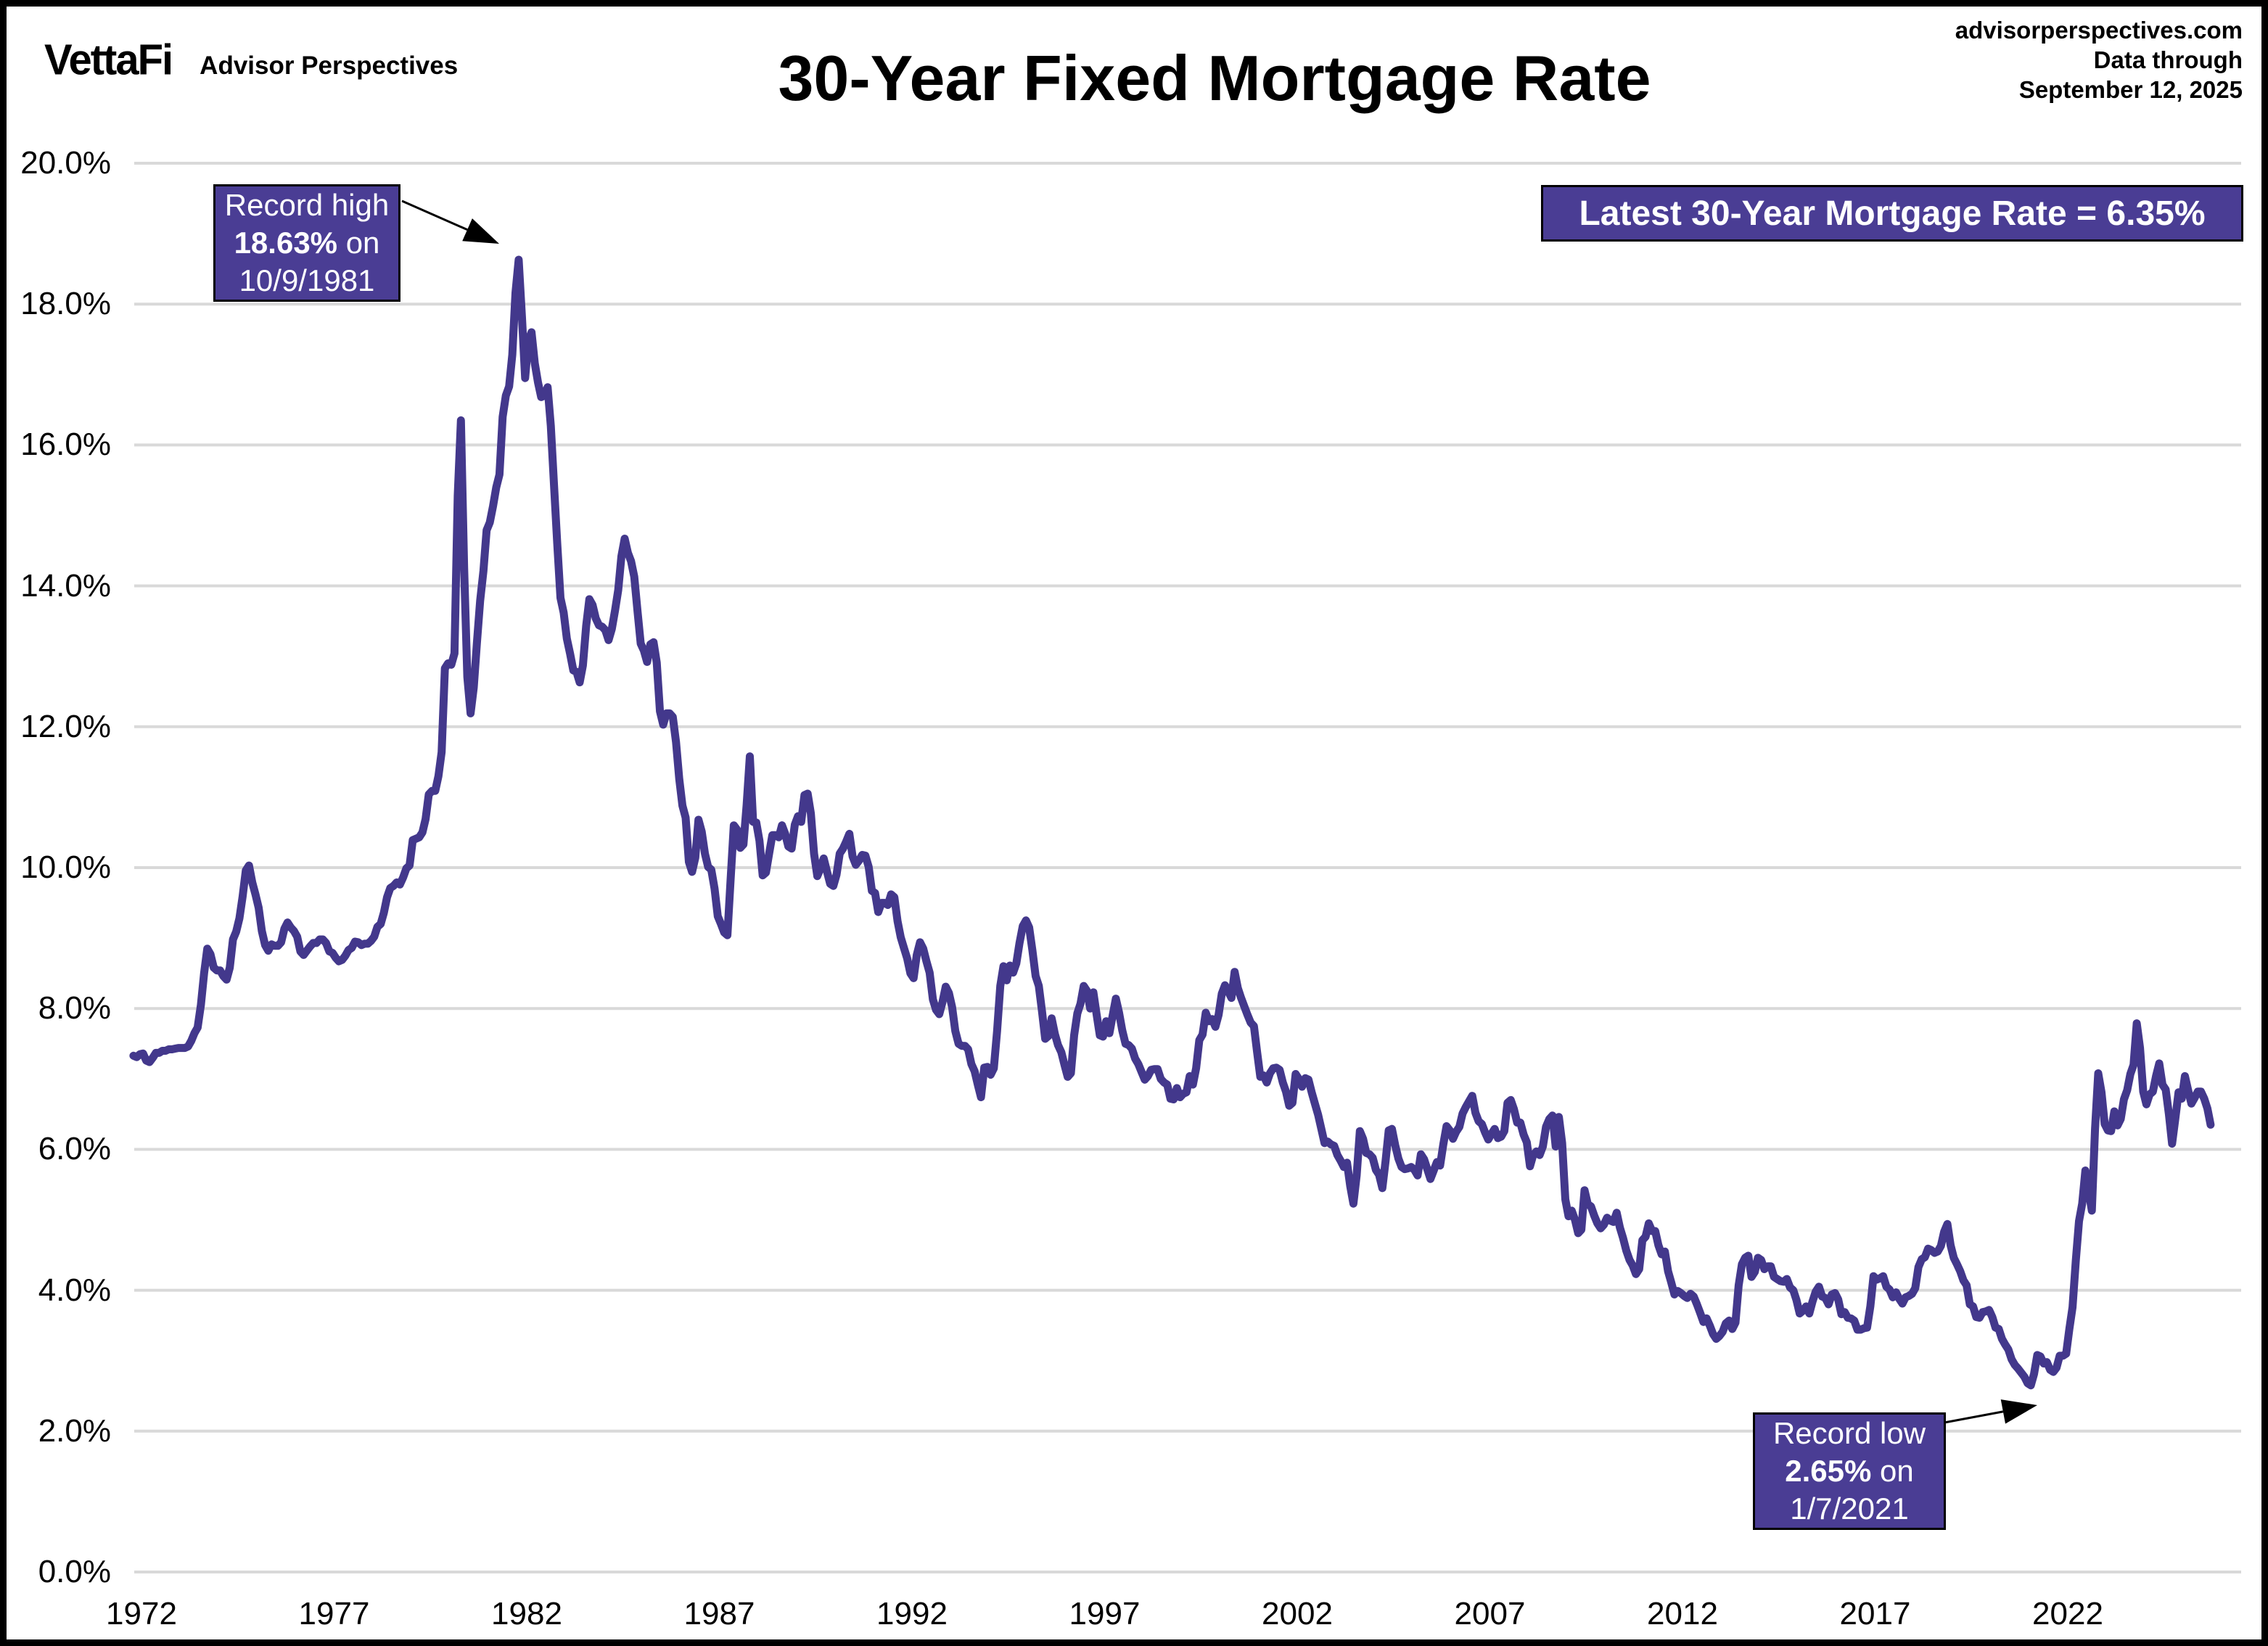  I want to click on x-tick-2022: 2022, so click(2067, 1613).